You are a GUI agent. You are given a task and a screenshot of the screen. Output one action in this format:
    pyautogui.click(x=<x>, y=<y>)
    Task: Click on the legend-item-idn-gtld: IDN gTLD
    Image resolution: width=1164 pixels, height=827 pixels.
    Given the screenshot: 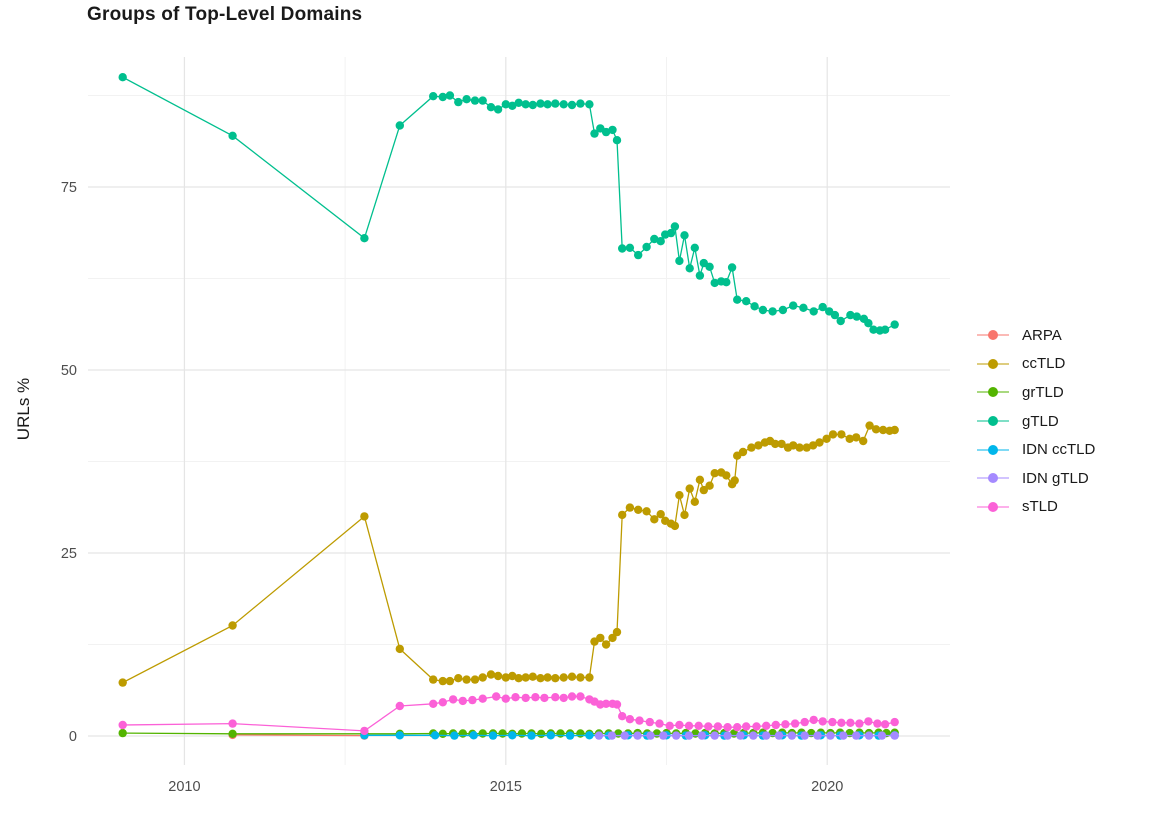 What is the action you would take?
    pyautogui.click(x=1036, y=478)
    